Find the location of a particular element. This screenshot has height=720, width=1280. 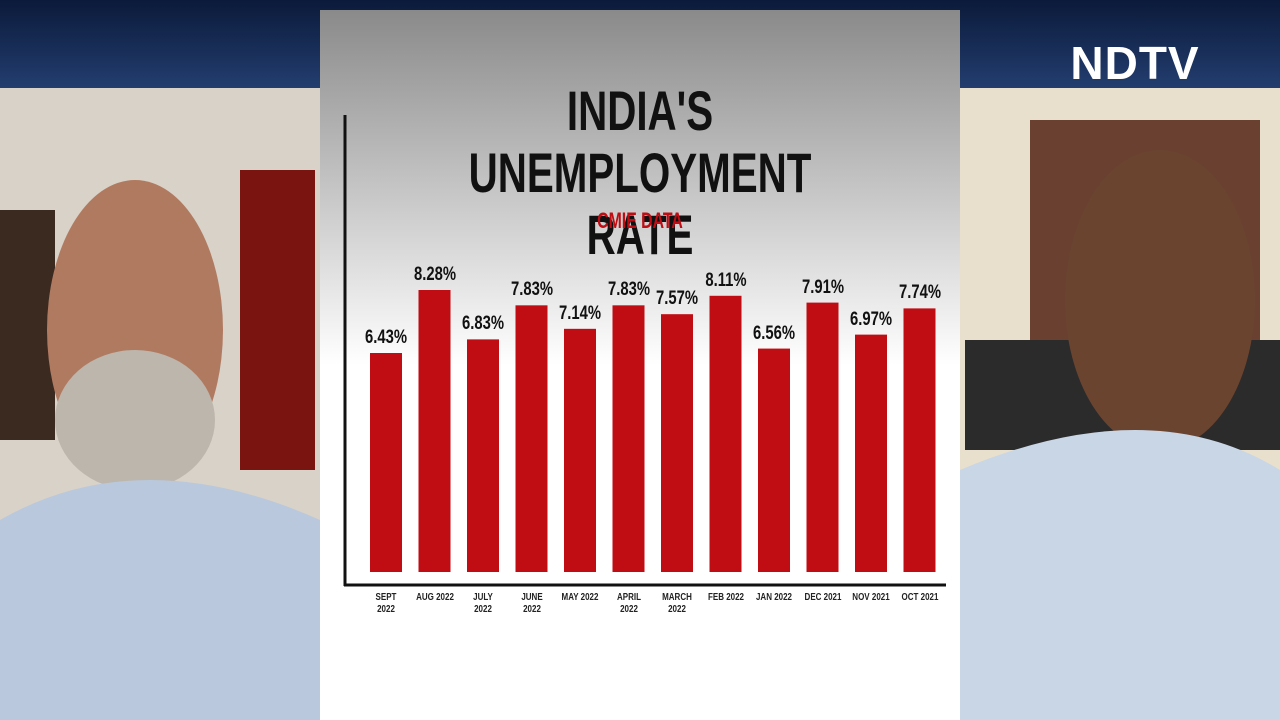

x-tick-label: APRIL 2022 is located at coordinates (628, 603).